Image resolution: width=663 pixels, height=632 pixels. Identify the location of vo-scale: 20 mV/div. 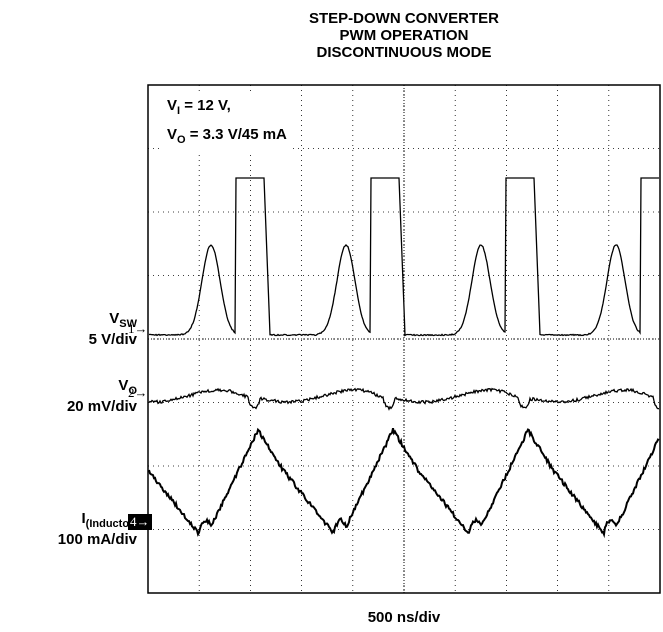
(102, 406).